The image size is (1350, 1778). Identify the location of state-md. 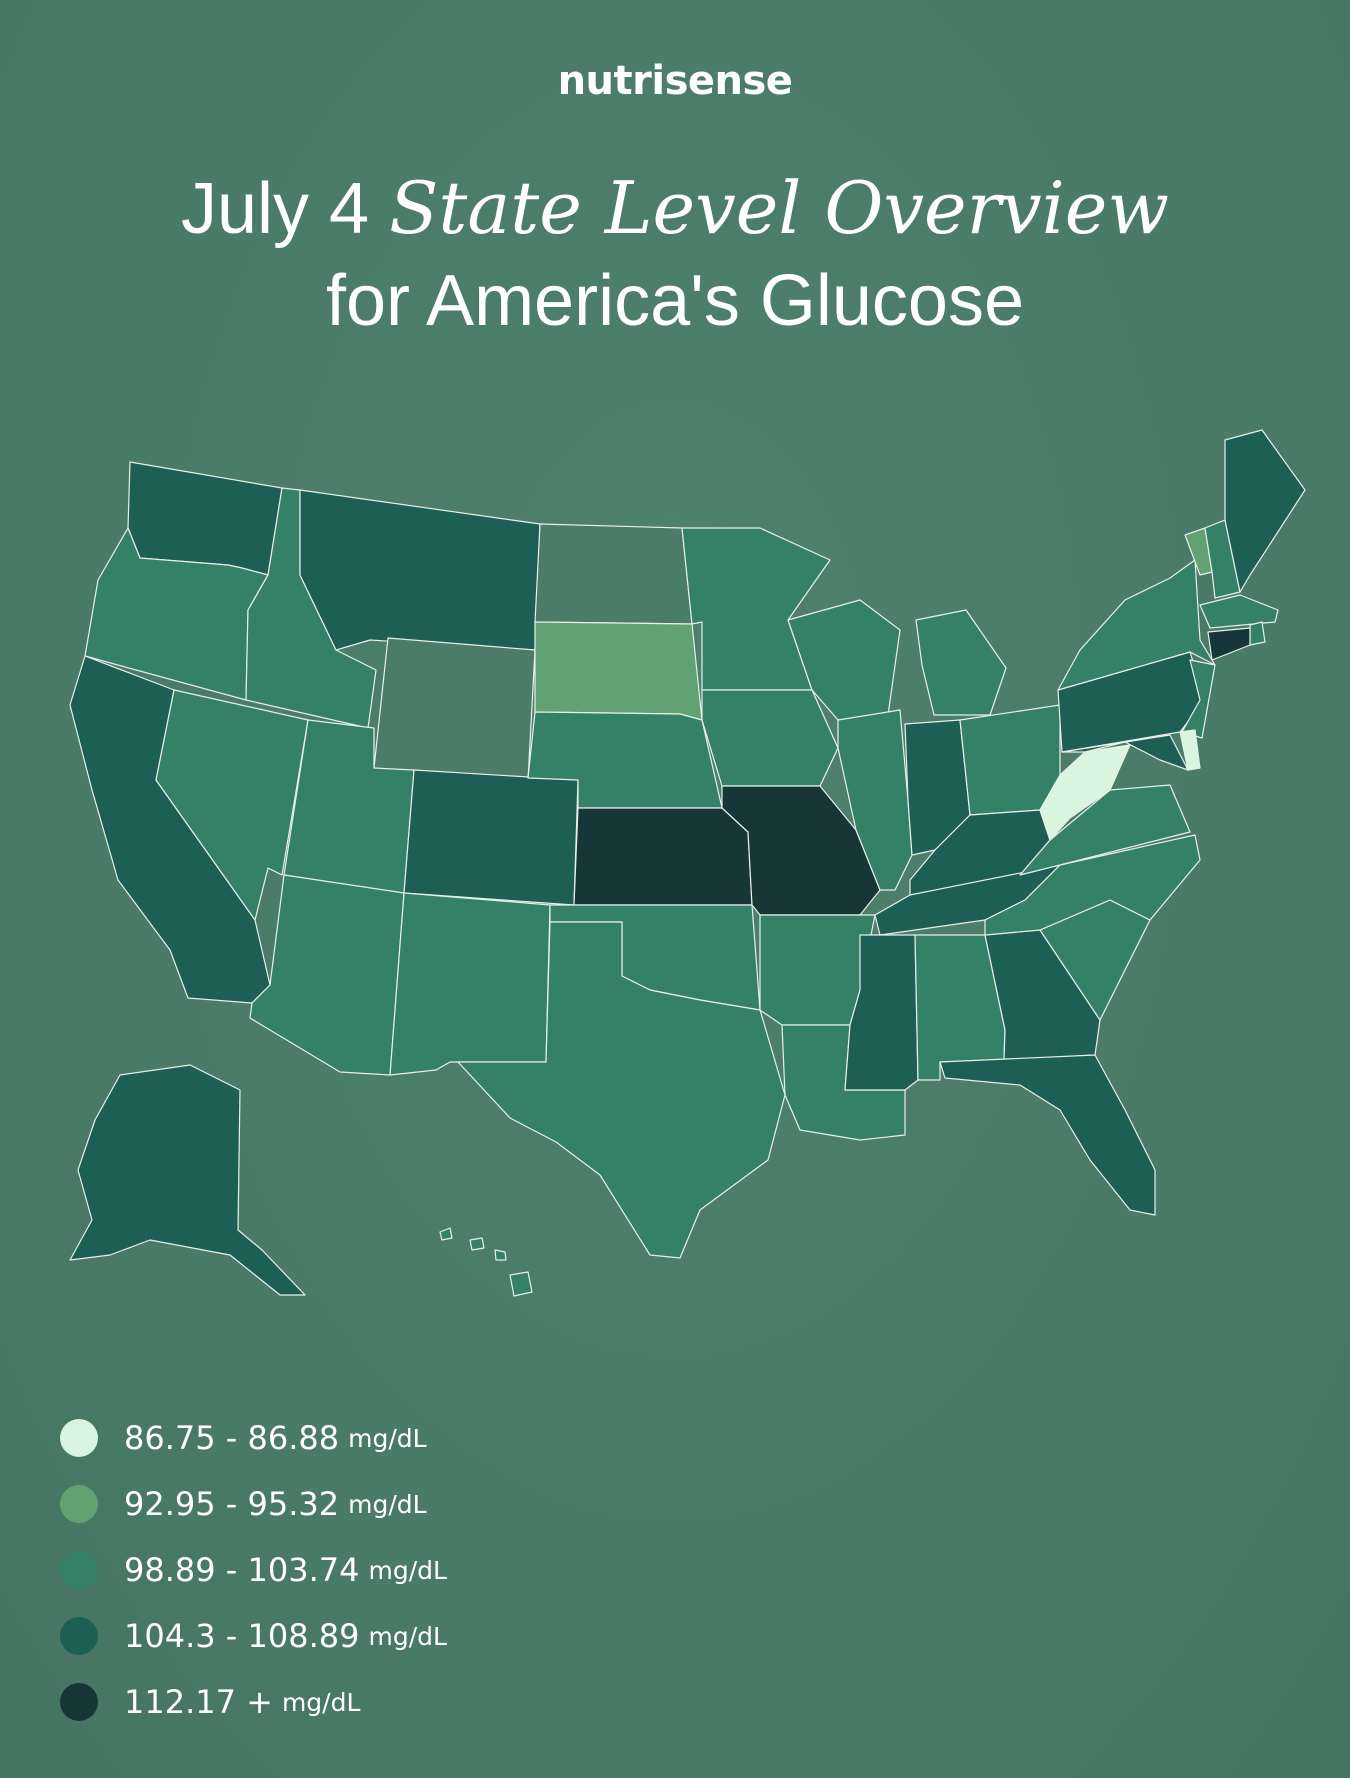
(1125, 752).